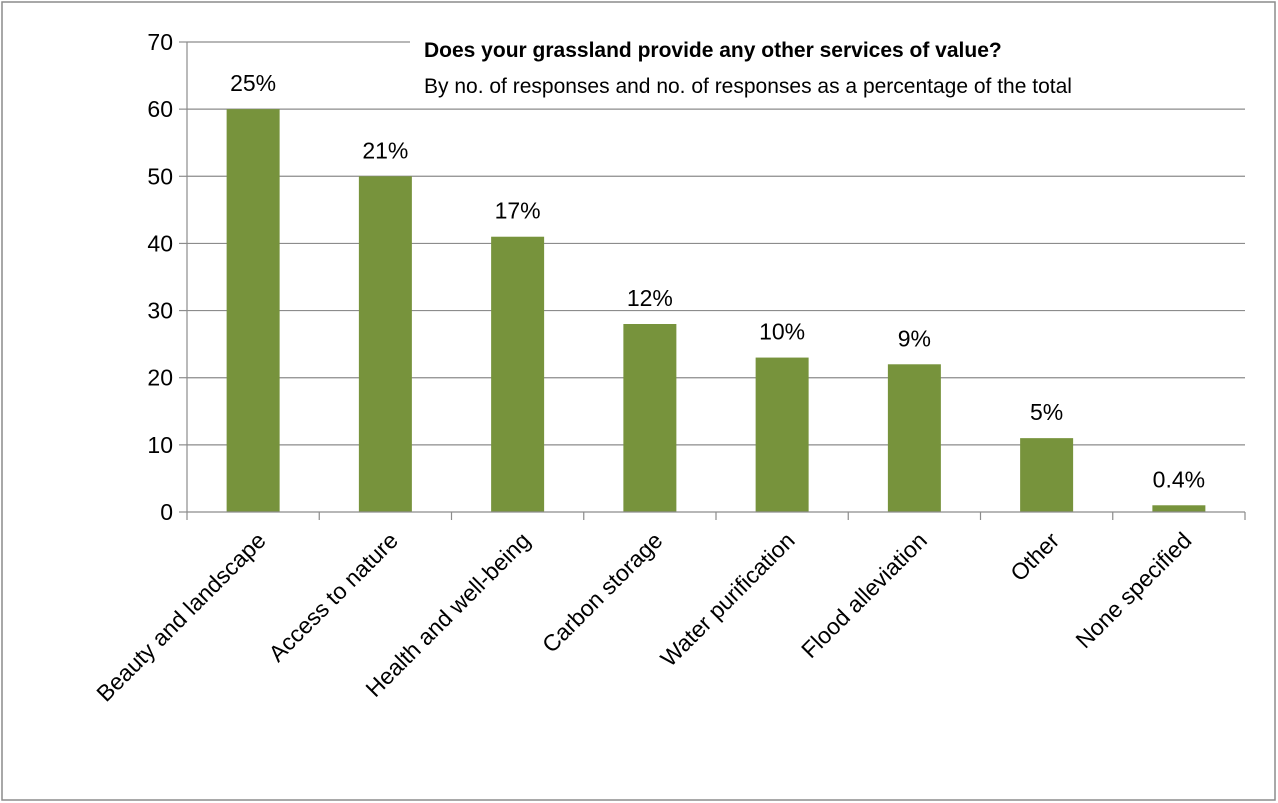 The width and height of the screenshot is (1278, 803). I want to click on data-label: 21%, so click(385, 150).